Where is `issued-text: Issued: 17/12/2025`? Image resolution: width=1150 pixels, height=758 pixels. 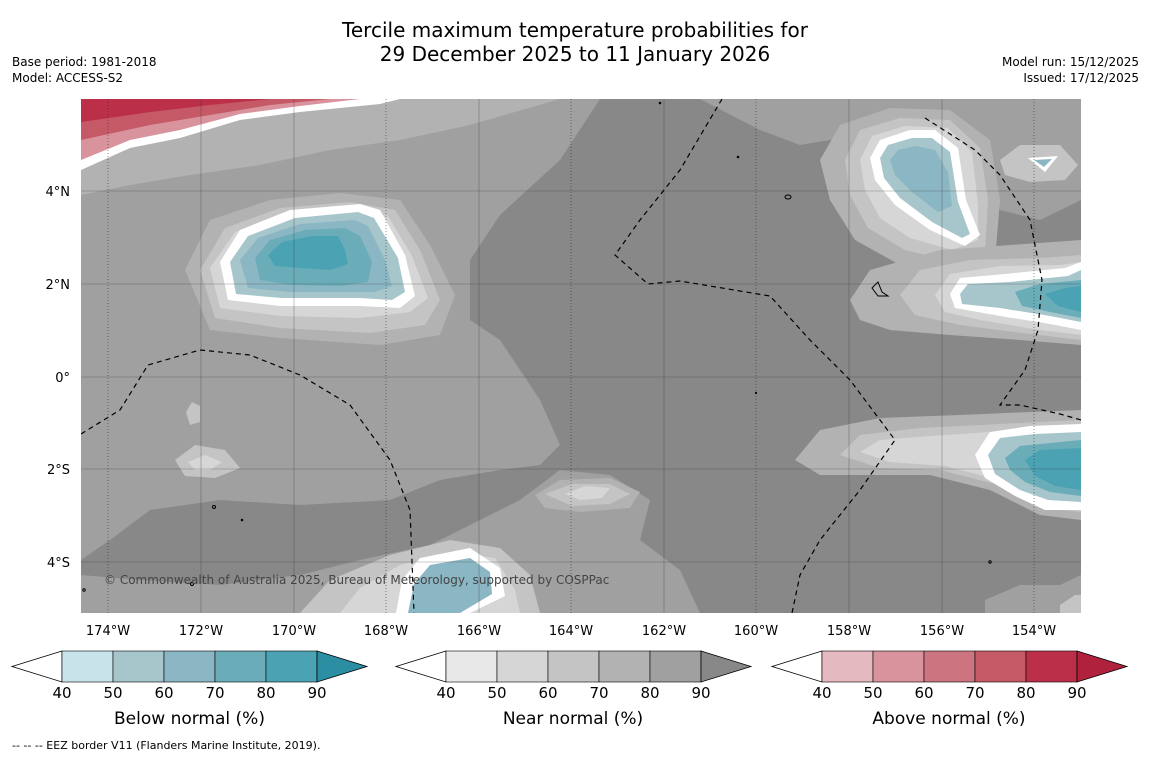 issued-text: Issued: 17/12/2025 is located at coordinates (1081, 78).